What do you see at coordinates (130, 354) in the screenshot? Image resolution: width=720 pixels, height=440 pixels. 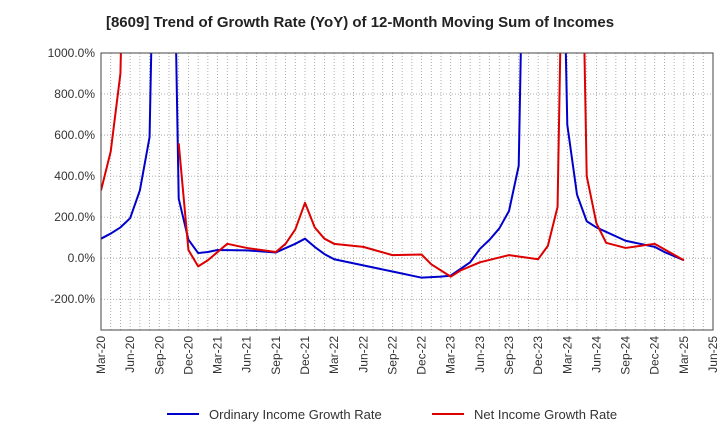 I see `x-tick-label: Jun-20` at bounding box center [130, 354].